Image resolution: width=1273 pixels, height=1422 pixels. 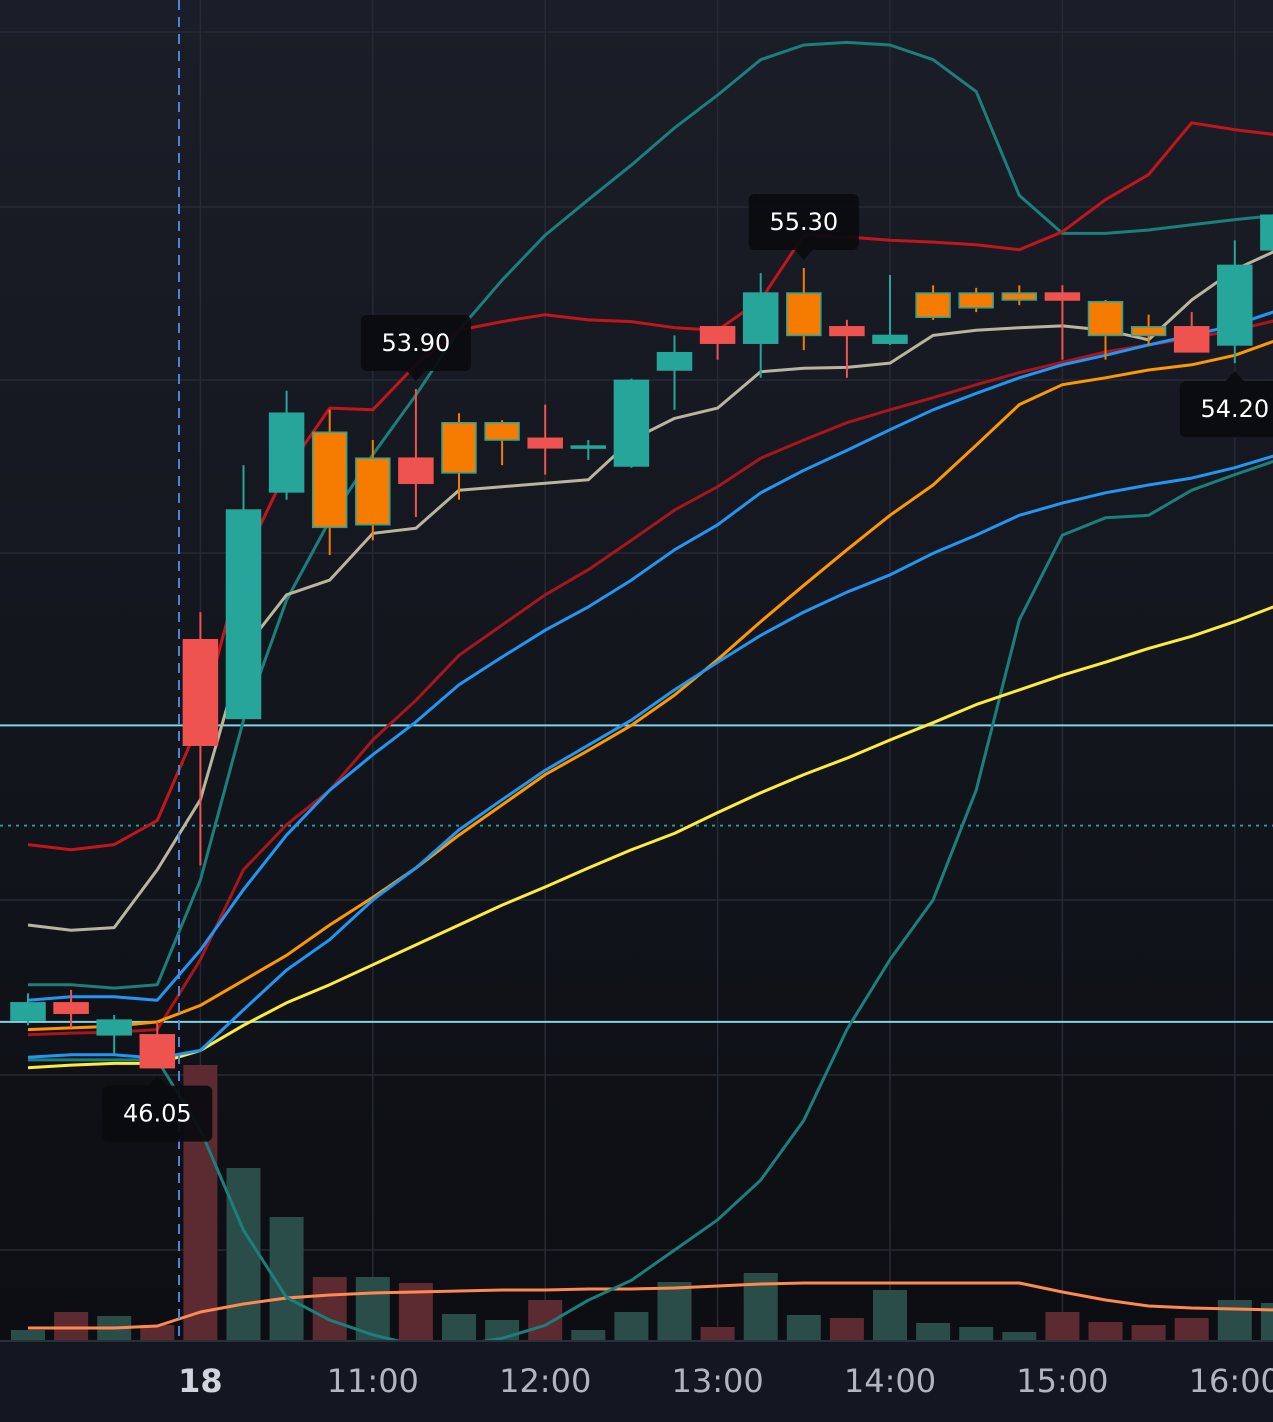 I want to click on price-label: 55.30, so click(x=803, y=222).